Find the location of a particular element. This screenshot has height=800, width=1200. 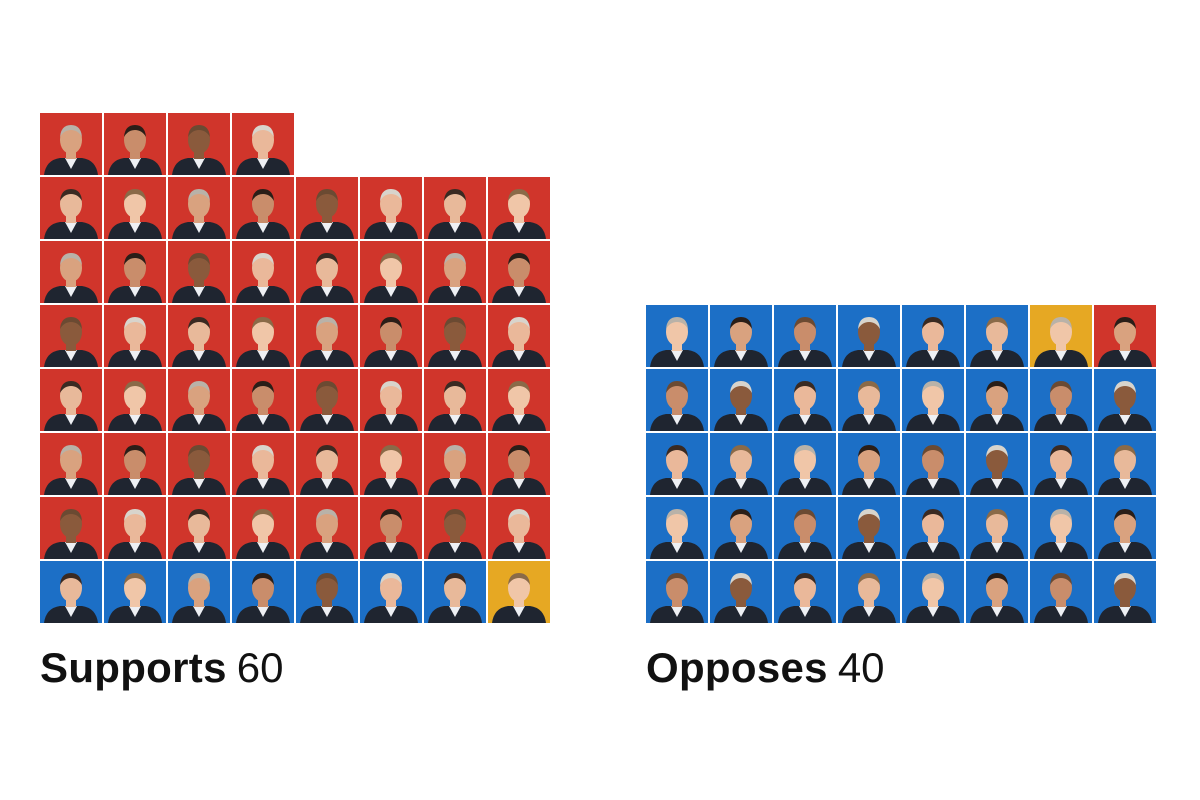

opposes-count: 40 is located at coordinates (861, 667).